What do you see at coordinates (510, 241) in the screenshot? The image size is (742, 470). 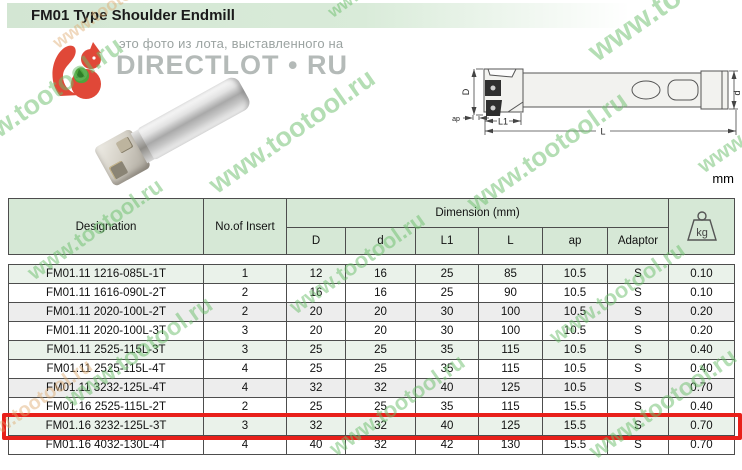 I see `col-L: L` at bounding box center [510, 241].